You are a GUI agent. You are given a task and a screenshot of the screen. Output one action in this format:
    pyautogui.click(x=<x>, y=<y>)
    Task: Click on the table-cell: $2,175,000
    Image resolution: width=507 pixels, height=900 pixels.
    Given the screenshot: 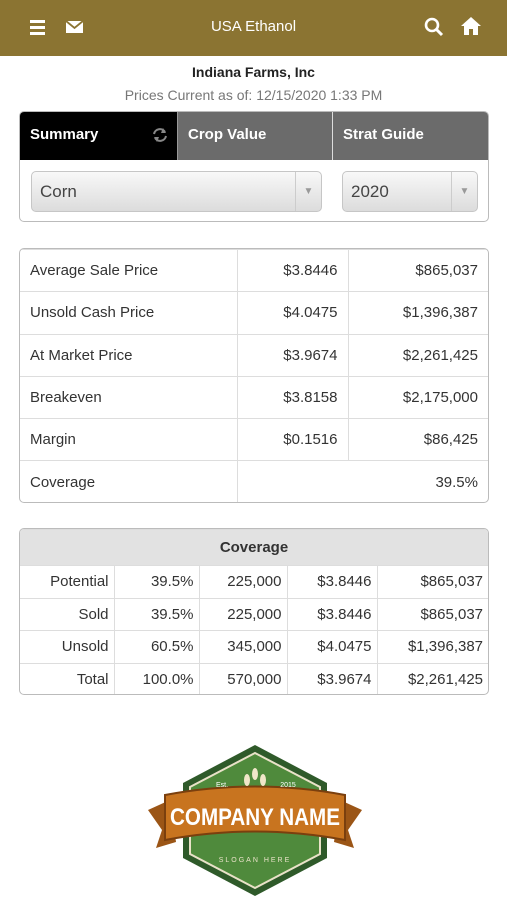 What is the action you would take?
    pyautogui.click(x=417, y=397)
    